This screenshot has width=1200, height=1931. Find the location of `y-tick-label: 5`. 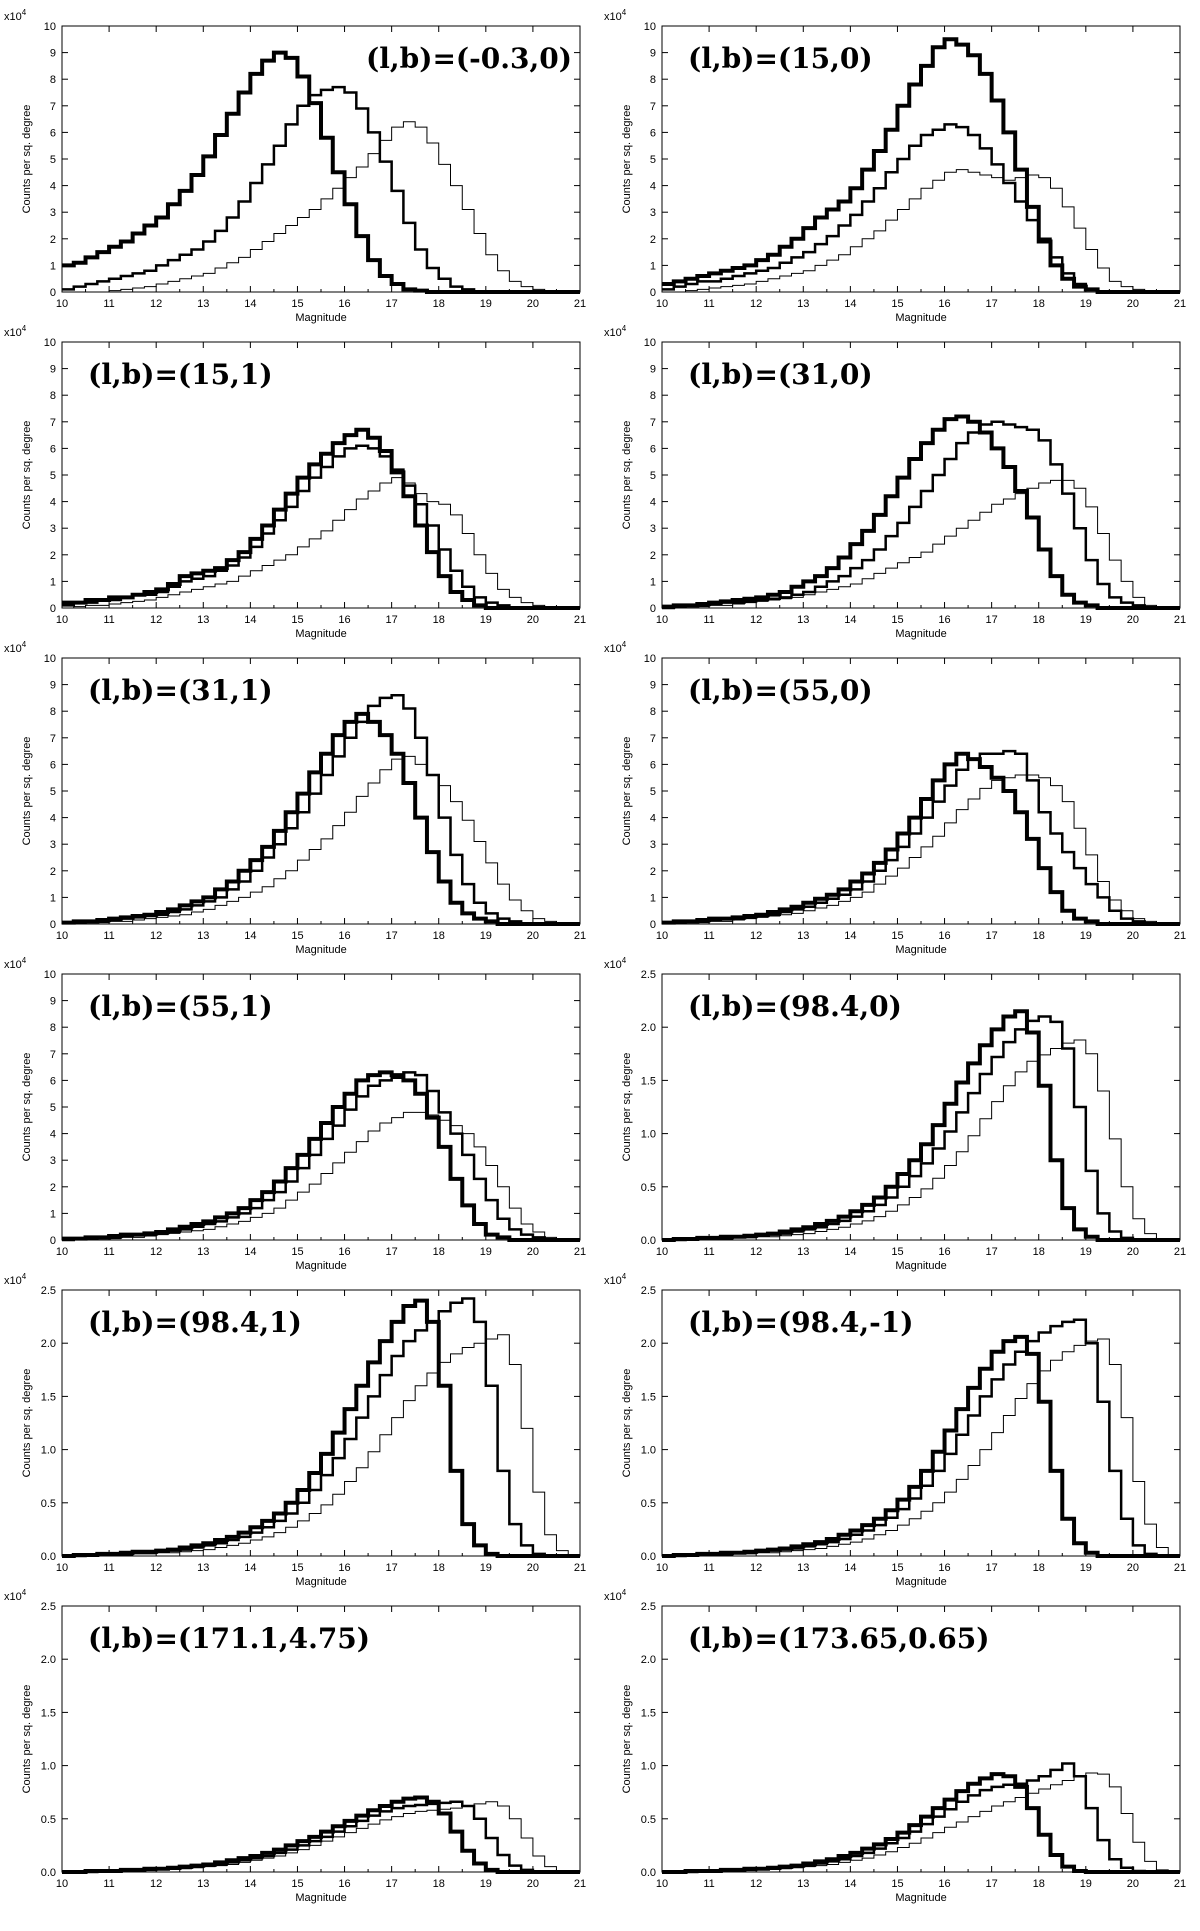

y-tick-label: 5 is located at coordinates (653, 792).